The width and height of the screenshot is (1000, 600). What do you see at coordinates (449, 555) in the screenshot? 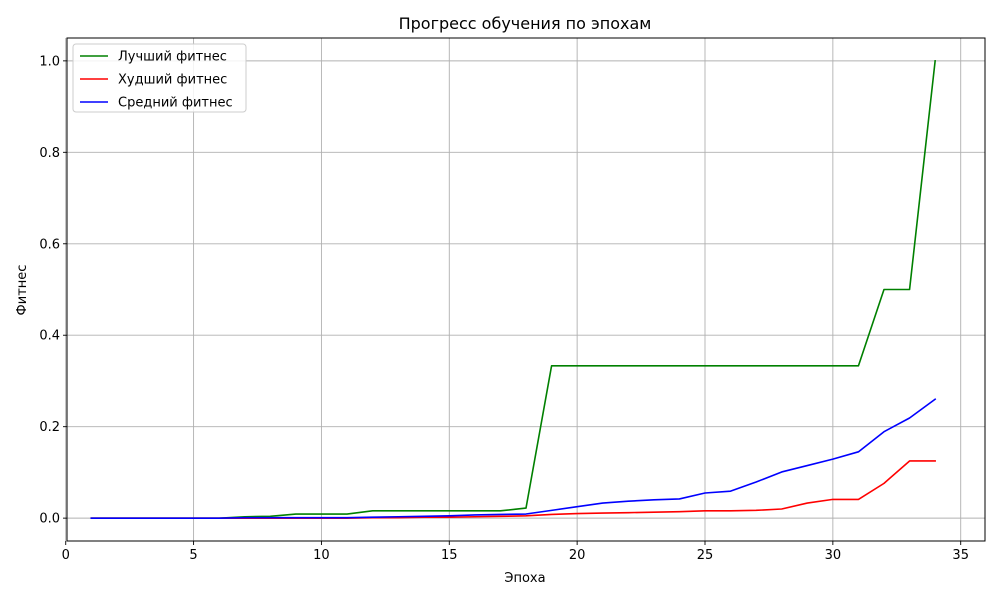
I see `x-tick-label: 15` at bounding box center [449, 555].